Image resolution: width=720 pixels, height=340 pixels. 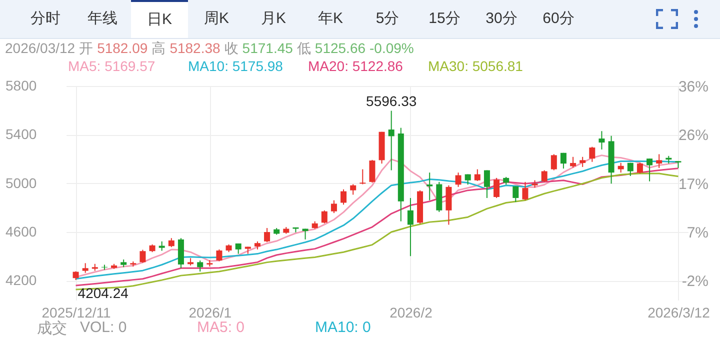 I want to click on y2-tick-label: 7%, so click(x=697, y=233).